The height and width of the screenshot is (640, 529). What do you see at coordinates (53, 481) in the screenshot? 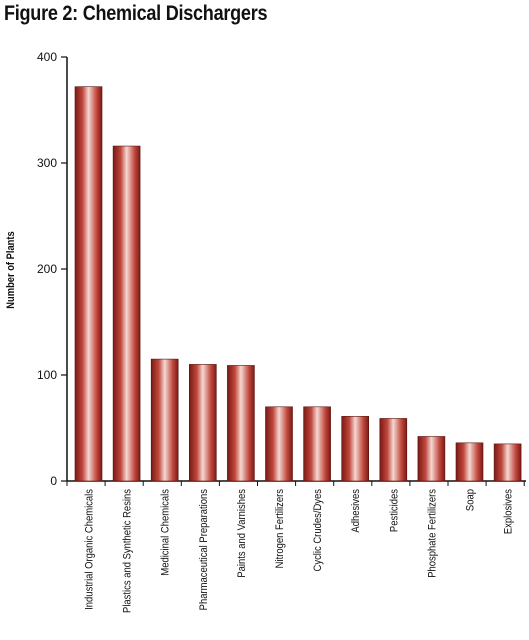
I see `y-tick-label: 0` at bounding box center [53, 481].